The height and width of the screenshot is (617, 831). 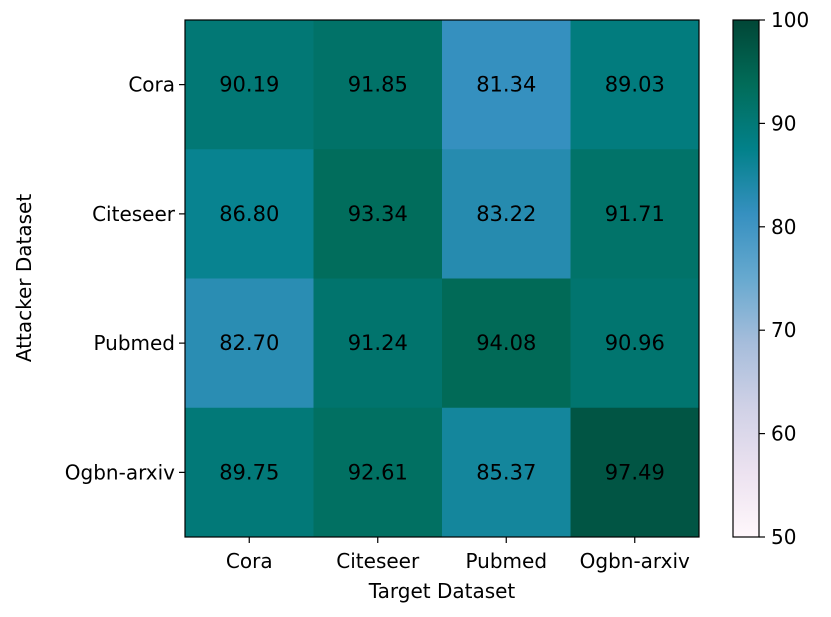 What do you see at coordinates (442, 591) in the screenshot?
I see `x-axis-label: Target Dataset` at bounding box center [442, 591].